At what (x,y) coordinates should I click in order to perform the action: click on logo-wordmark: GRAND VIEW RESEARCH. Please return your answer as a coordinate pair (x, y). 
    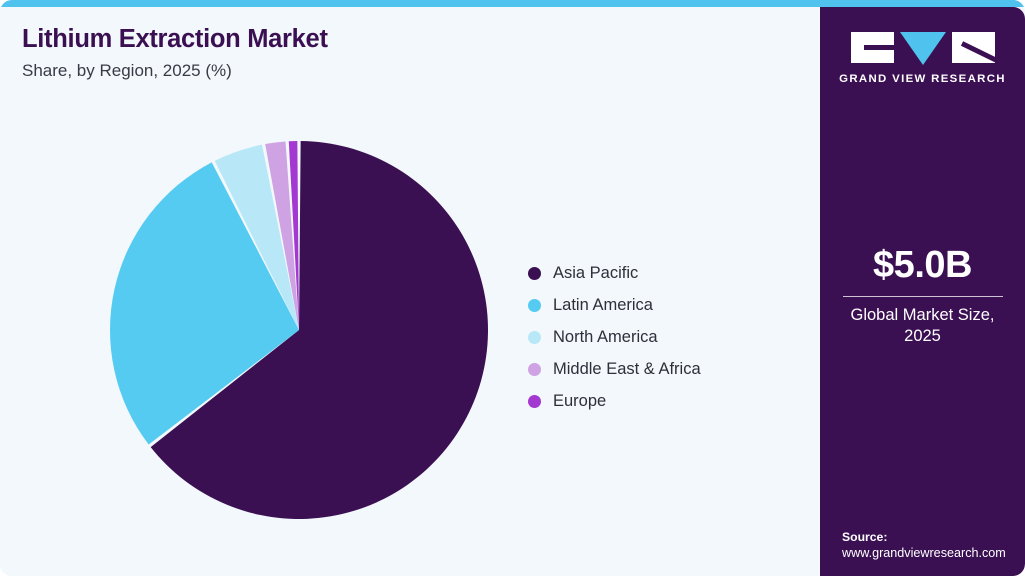
    Looking at the image, I should click on (922, 79).